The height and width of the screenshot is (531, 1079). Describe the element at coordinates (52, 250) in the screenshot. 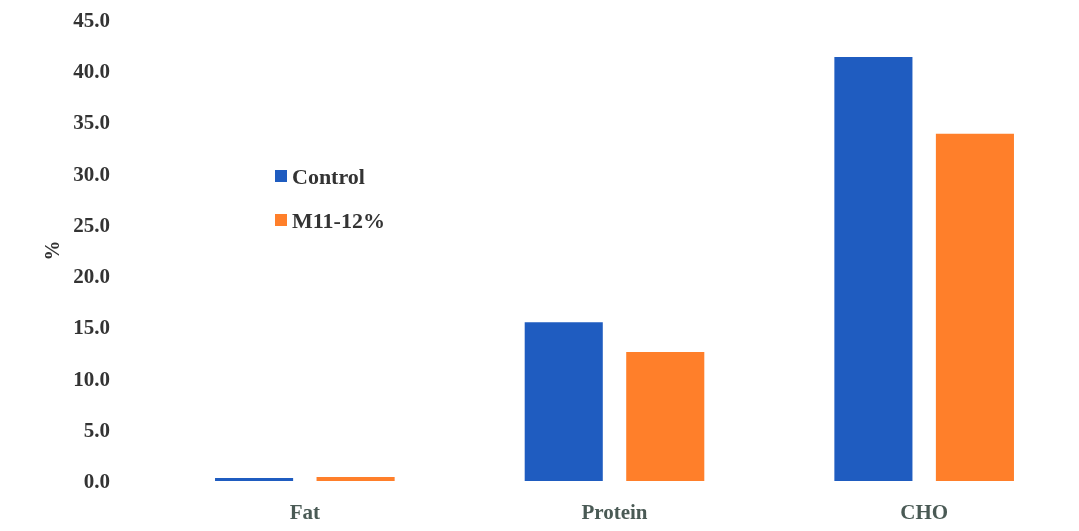

I see `y-axis-title: %` at that location.